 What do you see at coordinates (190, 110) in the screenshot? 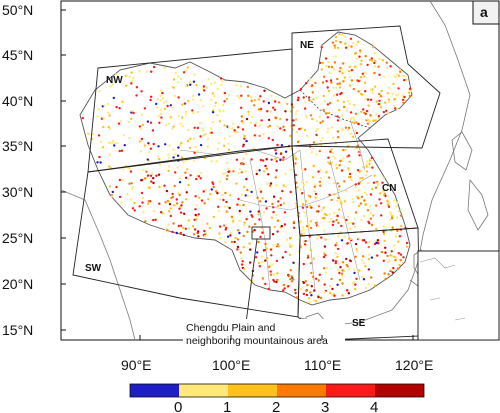
I see `region-box-nw` at bounding box center [190, 110].